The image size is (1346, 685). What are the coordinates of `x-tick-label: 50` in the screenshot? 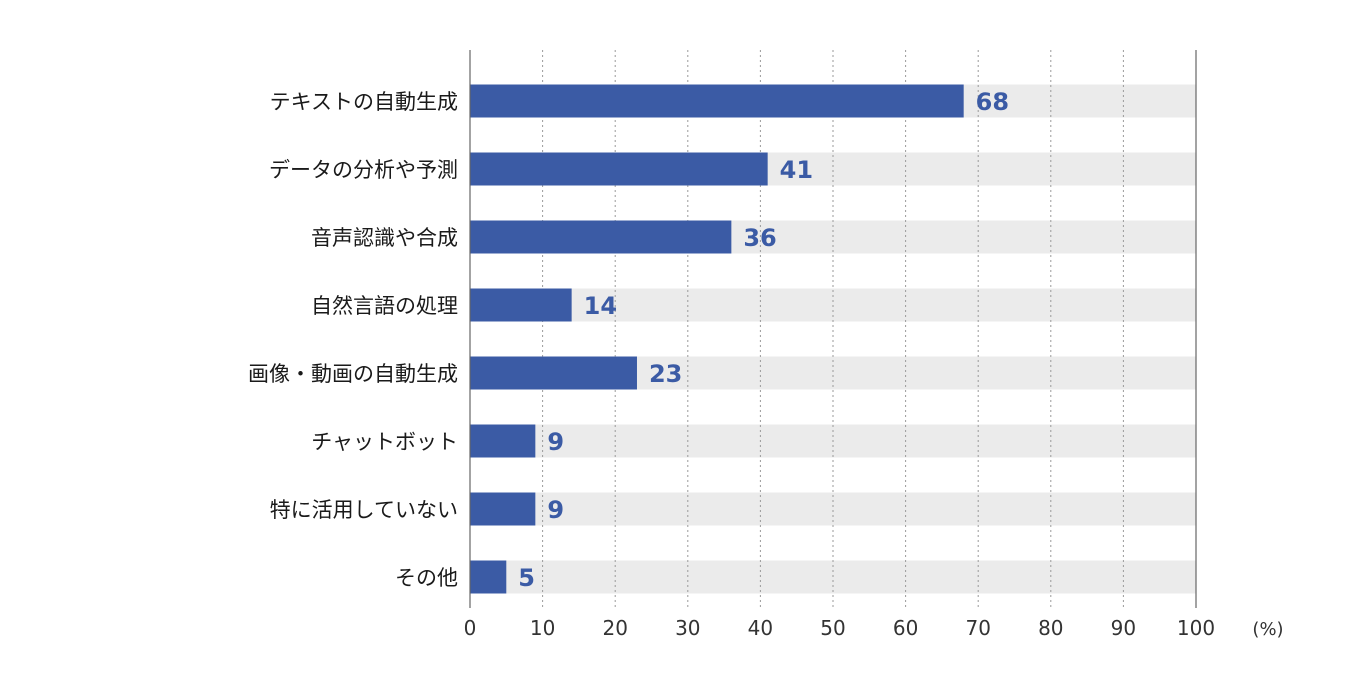 It's located at (832, 628).